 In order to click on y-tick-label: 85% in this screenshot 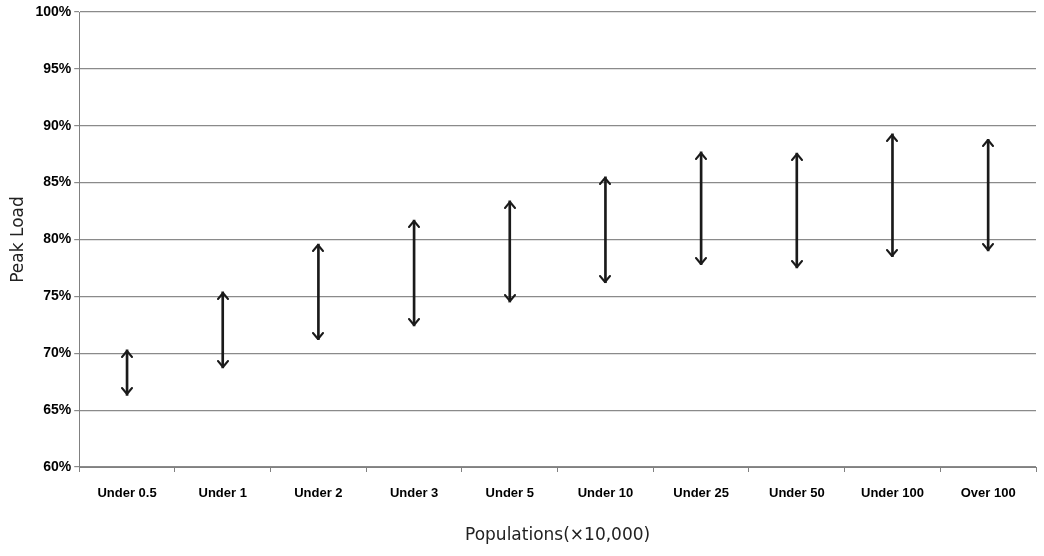, I will do `click(57, 181)`.